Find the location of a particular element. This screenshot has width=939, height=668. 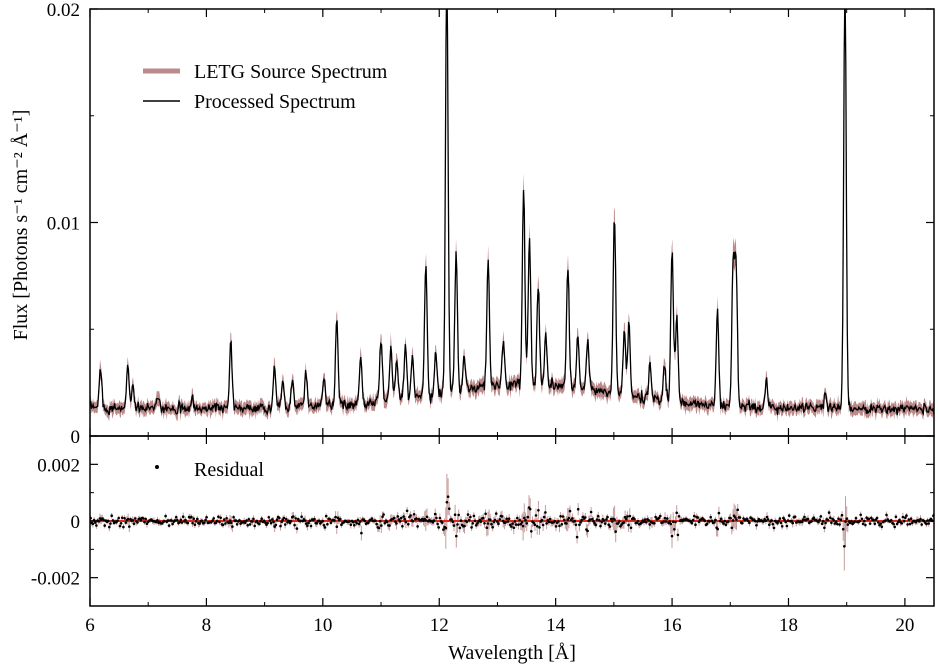

x-tick-label: 8 is located at coordinates (207, 625).